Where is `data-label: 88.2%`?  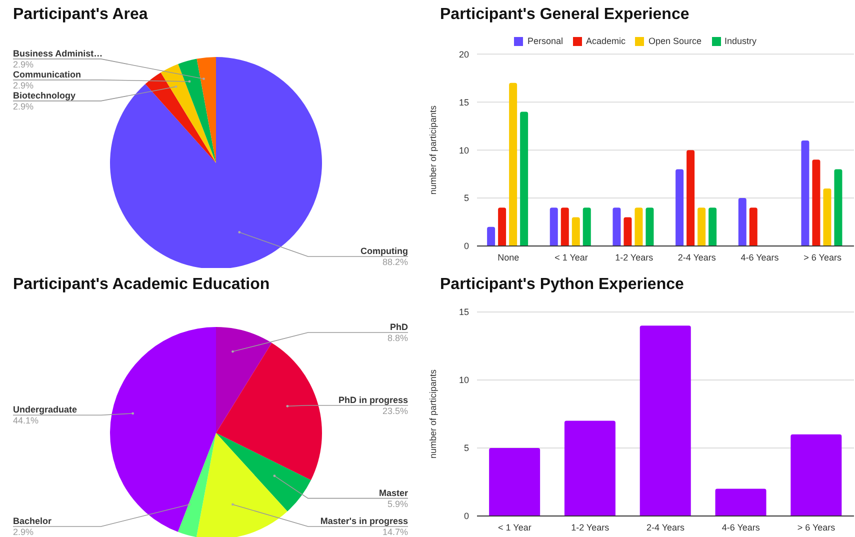 data-label: 88.2% is located at coordinates (395, 262).